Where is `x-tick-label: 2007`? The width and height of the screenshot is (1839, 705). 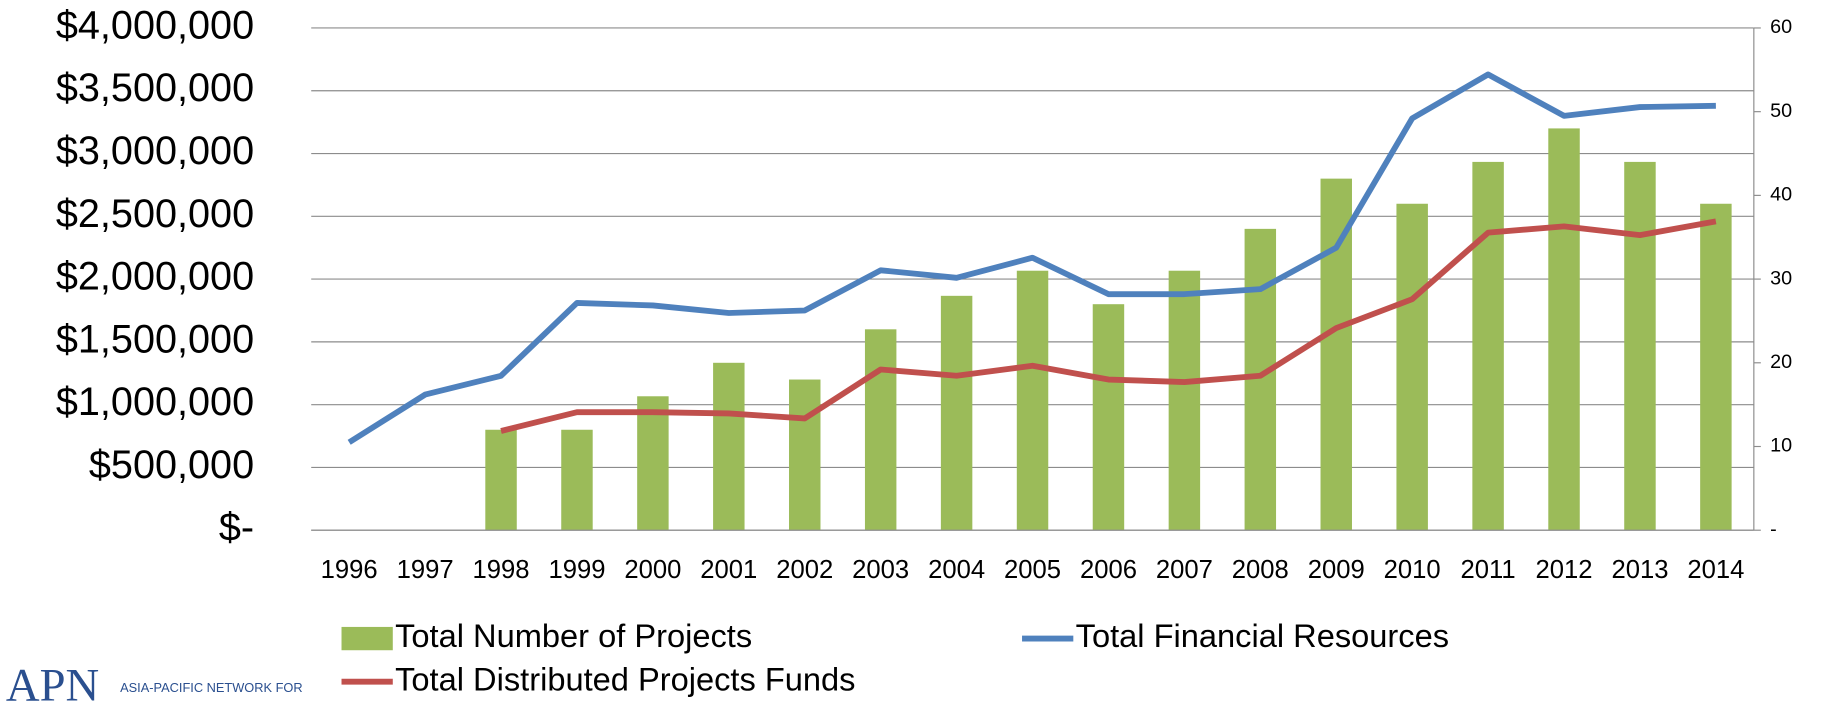 x-tick-label: 2007 is located at coordinates (1184, 570).